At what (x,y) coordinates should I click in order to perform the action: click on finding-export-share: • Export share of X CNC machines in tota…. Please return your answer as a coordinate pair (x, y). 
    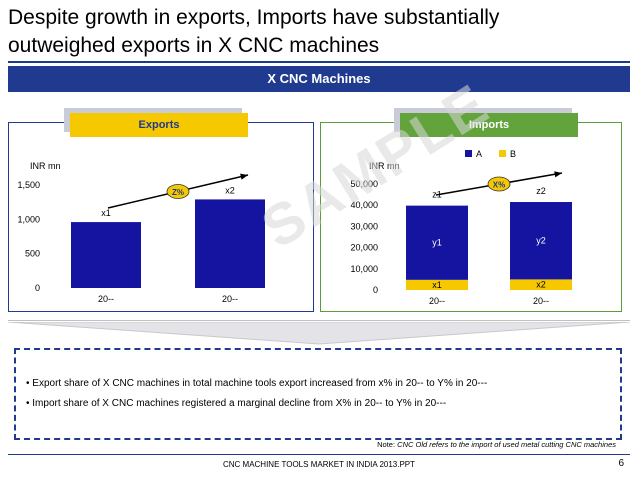
    Looking at the image, I should click on (257, 383).